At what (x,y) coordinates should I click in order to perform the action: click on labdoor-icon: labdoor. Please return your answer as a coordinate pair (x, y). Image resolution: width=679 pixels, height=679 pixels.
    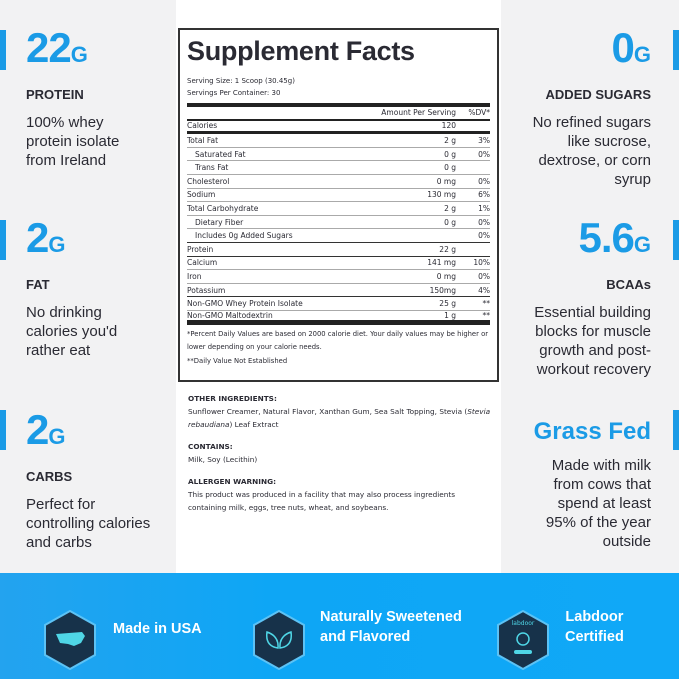
    Looking at the image, I should click on (523, 640).